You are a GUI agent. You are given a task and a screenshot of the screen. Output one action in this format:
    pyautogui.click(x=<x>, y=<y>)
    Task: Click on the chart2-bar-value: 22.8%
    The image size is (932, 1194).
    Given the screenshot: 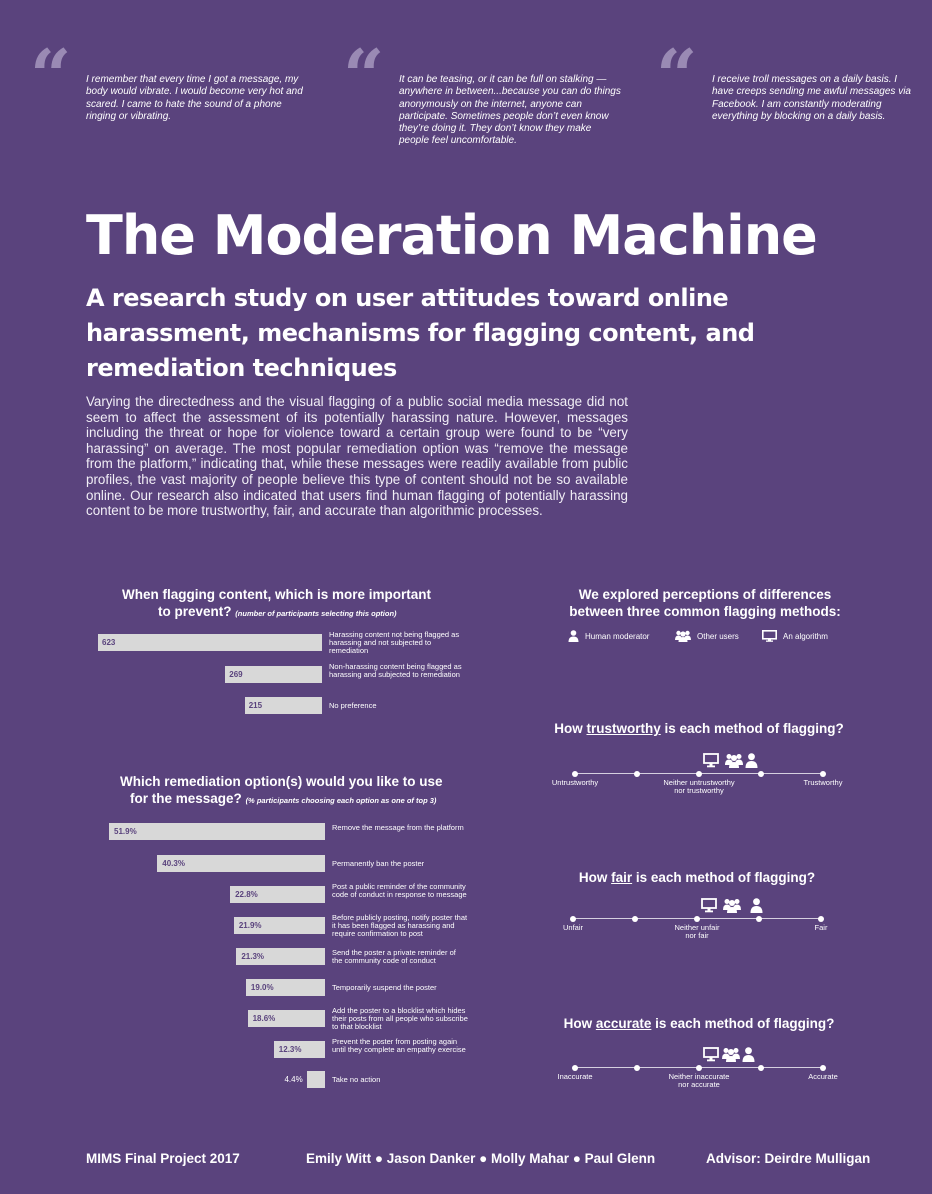 What is the action you would take?
    pyautogui.click(x=246, y=894)
    